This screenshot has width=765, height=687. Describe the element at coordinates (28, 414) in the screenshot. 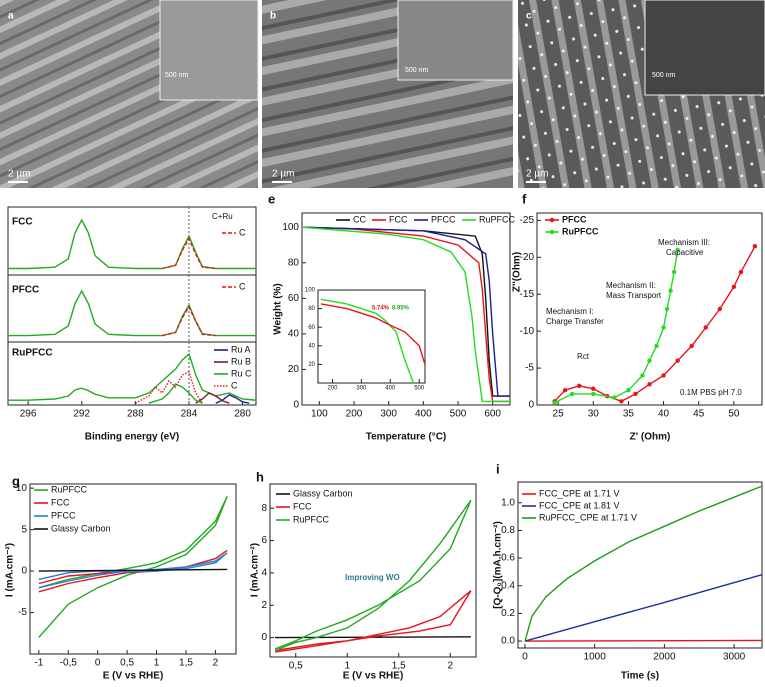

I see `x-tick-label: 296` at that location.